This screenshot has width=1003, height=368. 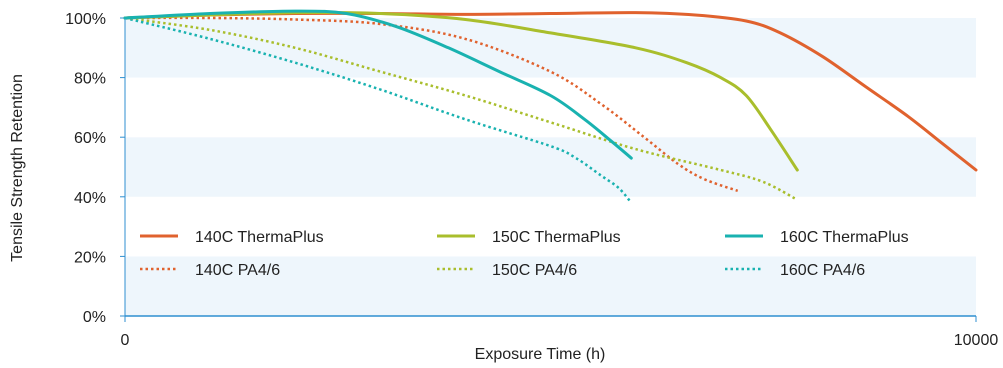 What do you see at coordinates (125, 340) in the screenshot?
I see `x-tick-label: 0` at bounding box center [125, 340].